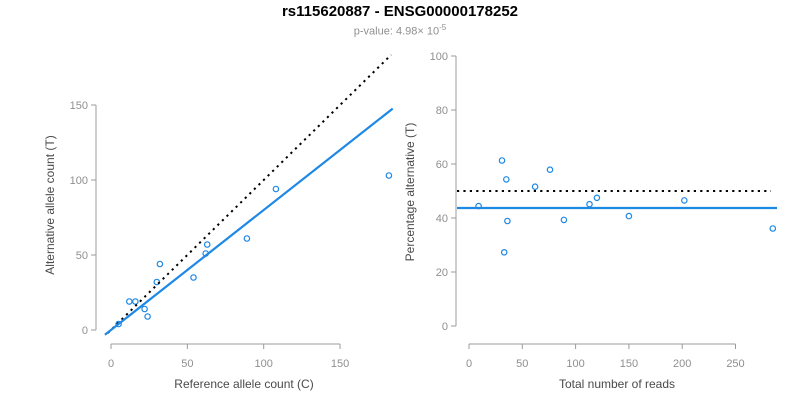 This screenshot has width=800, height=400. Describe the element at coordinates (442, 219) in the screenshot. I see `y-tick-label: 40` at that location.